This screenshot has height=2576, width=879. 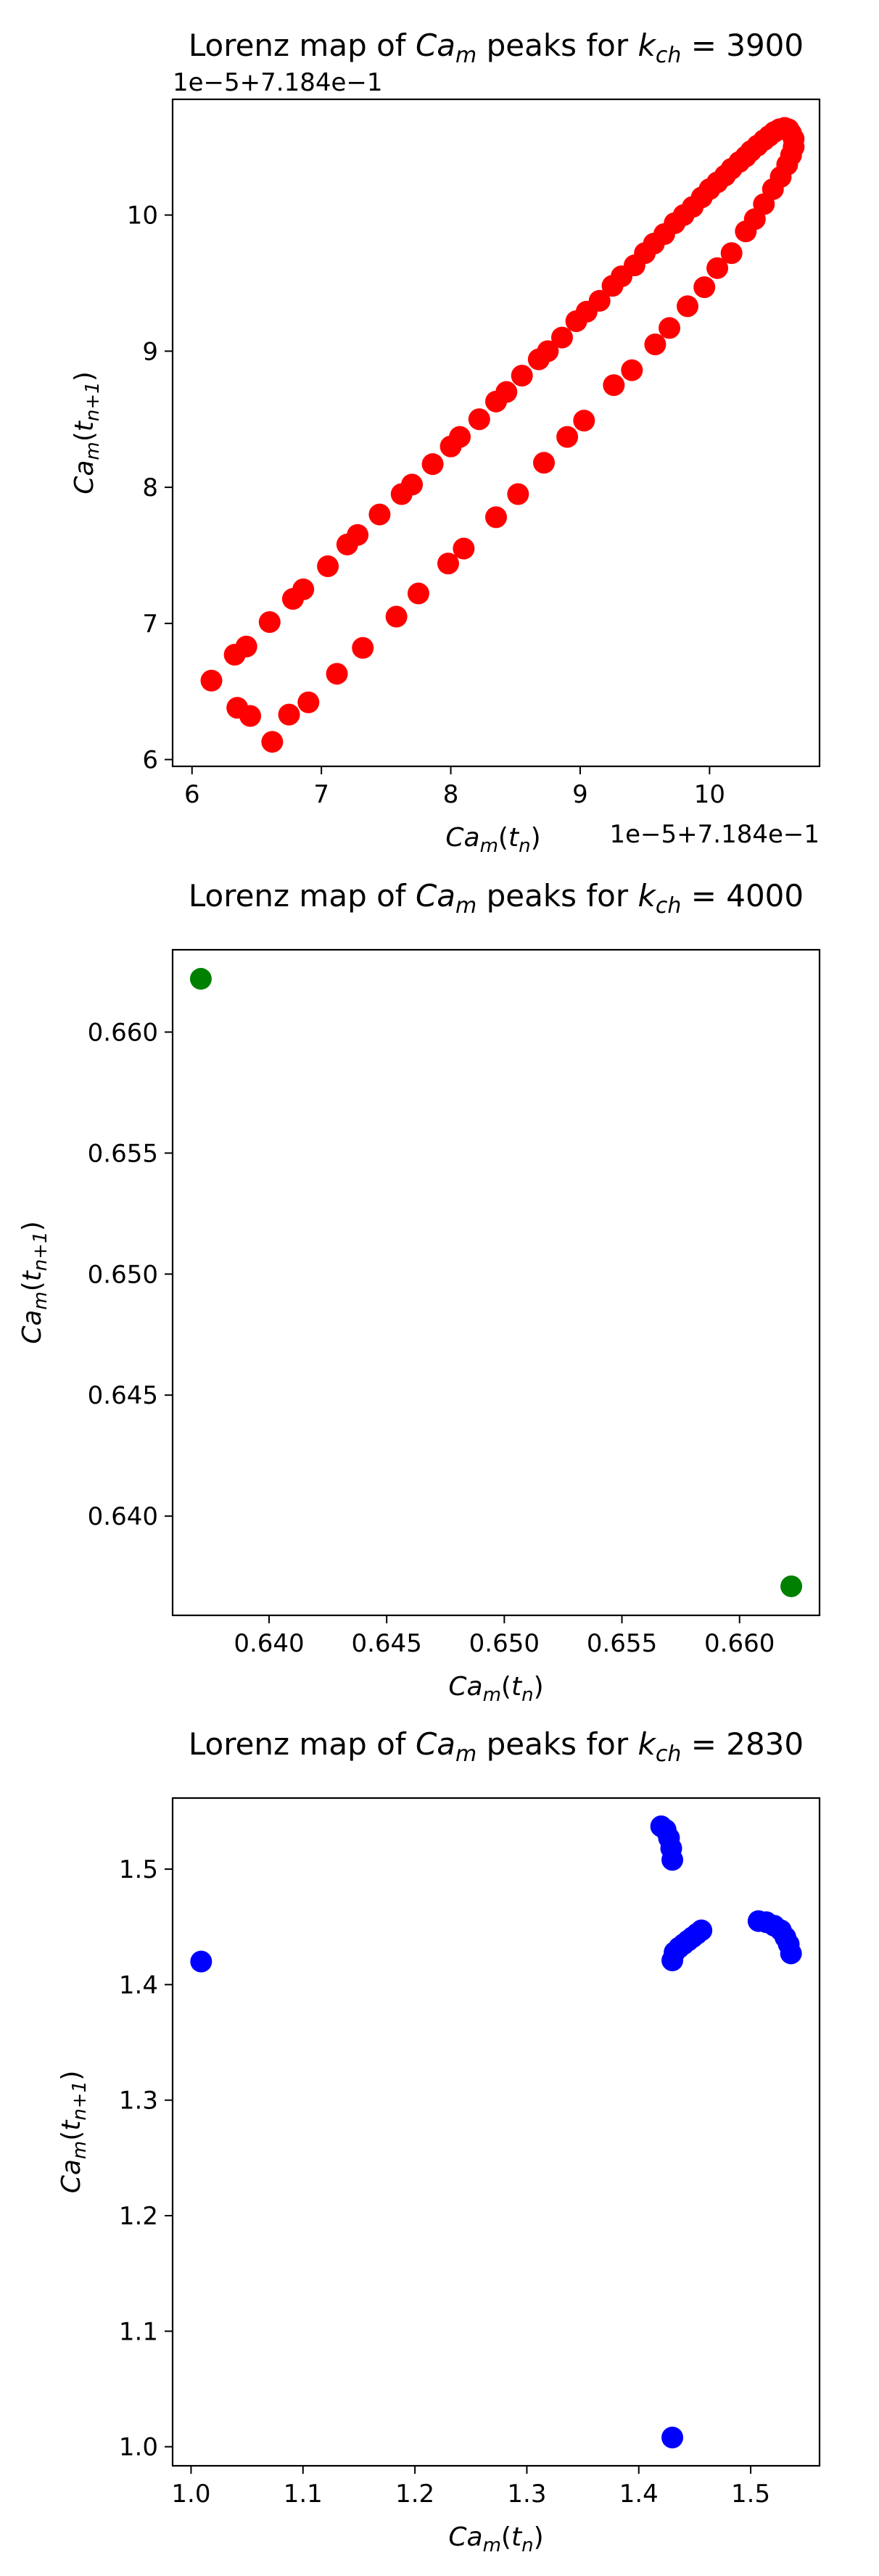 I want to click on x-tick-label: 0.645, so click(x=386, y=1644).